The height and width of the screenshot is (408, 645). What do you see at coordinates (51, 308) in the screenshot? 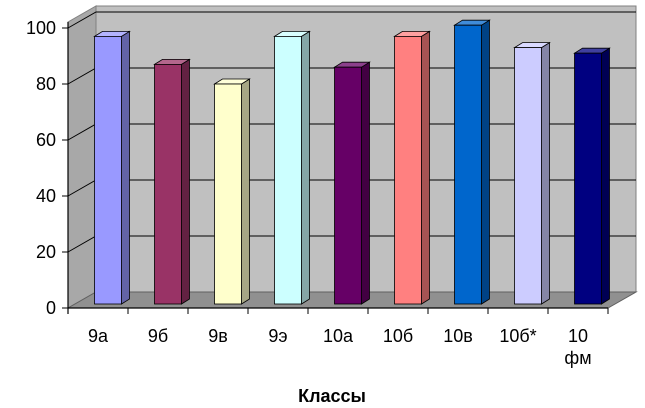
I see `y-tick-label: 0` at bounding box center [51, 308].